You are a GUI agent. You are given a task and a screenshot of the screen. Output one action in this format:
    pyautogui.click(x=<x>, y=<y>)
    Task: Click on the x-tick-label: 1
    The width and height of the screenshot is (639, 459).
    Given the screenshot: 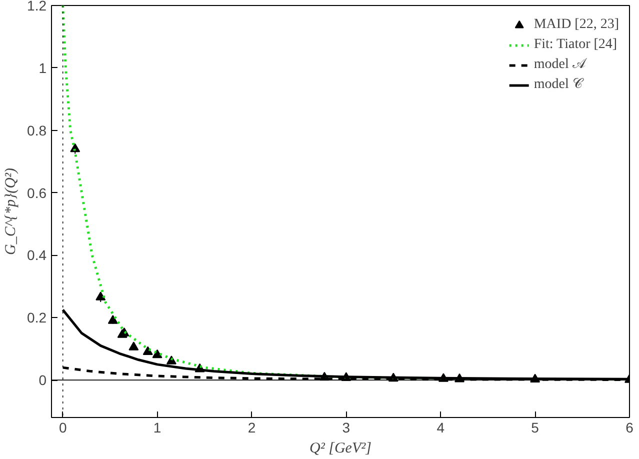 What is the action you would take?
    pyautogui.click(x=157, y=428)
    